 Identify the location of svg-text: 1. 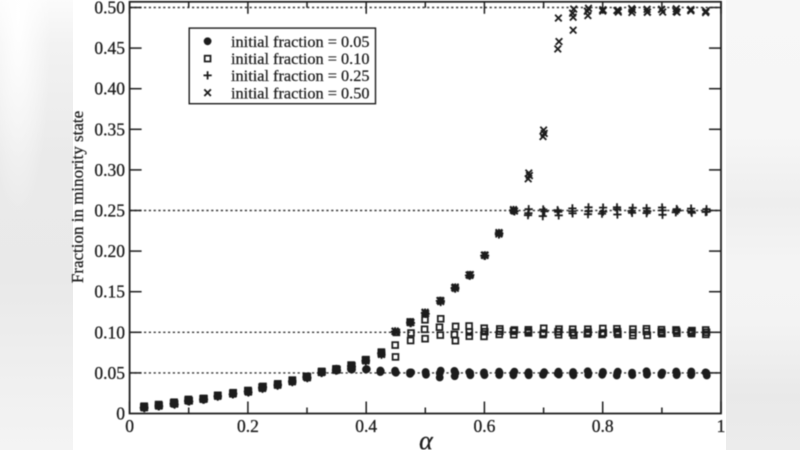
(721, 426).